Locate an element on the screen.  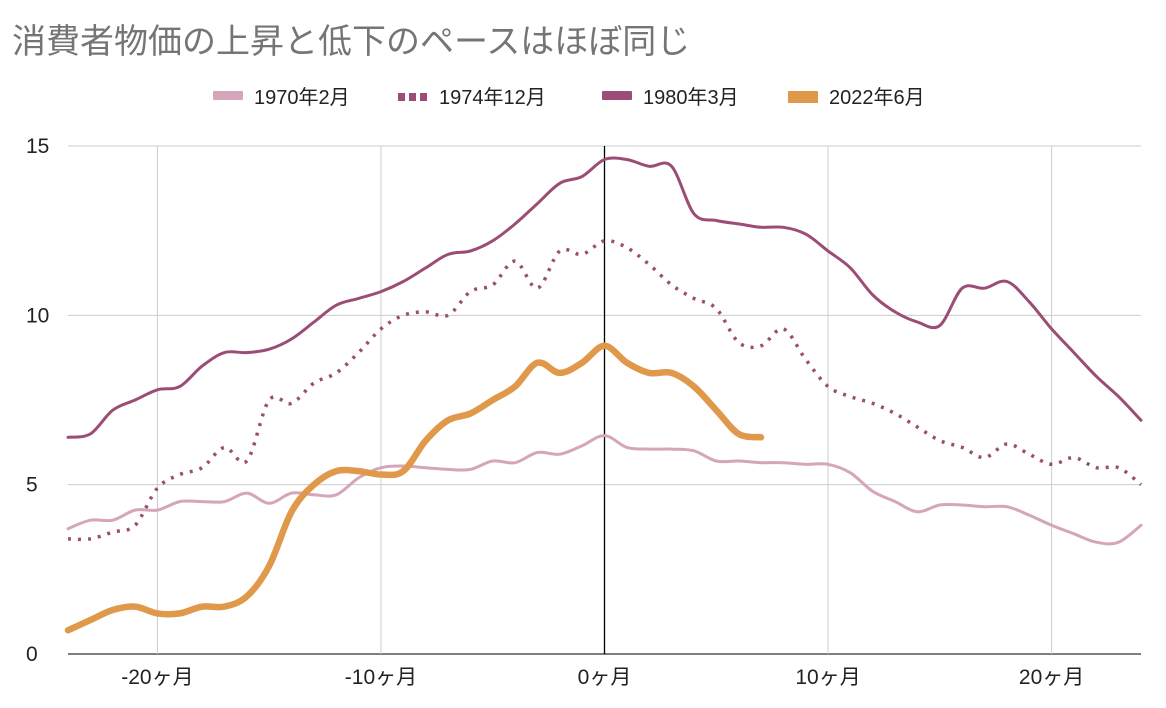
legend-item-19803: 1980年3月 is located at coordinates (670, 97).